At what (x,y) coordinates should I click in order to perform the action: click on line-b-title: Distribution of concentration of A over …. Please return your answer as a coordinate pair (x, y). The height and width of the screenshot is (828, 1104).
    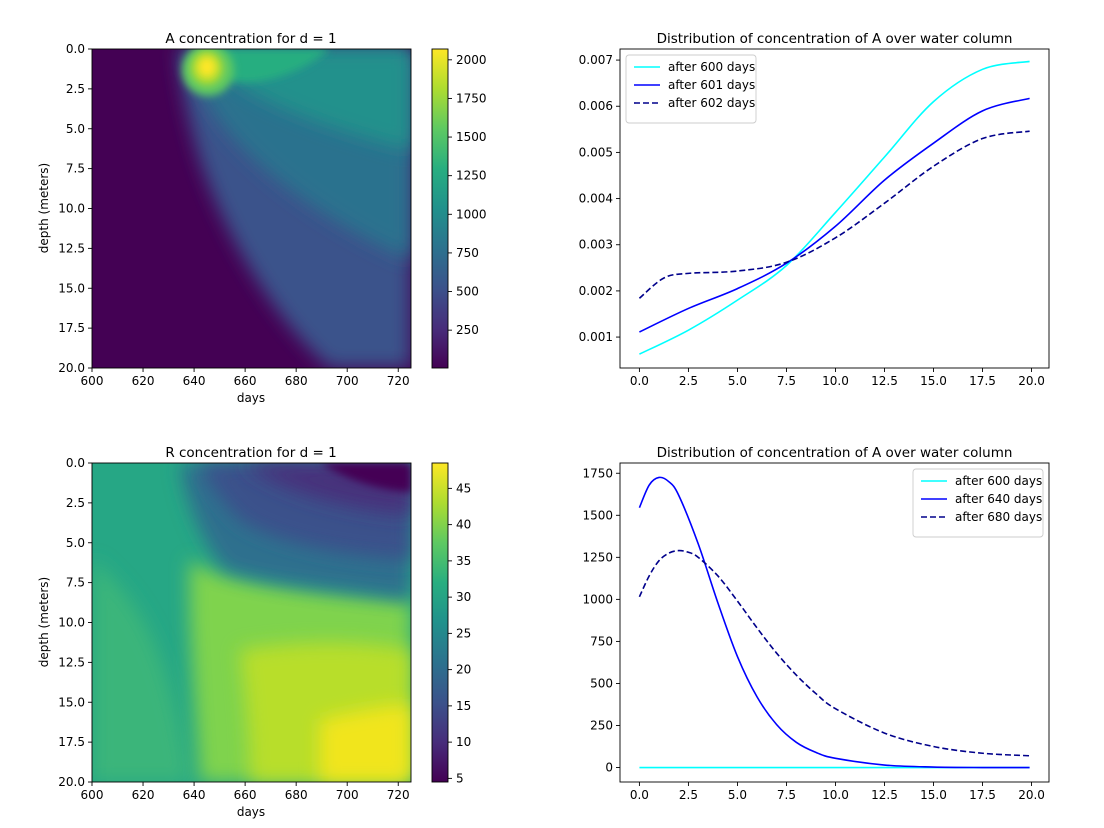
    Looking at the image, I should click on (835, 453).